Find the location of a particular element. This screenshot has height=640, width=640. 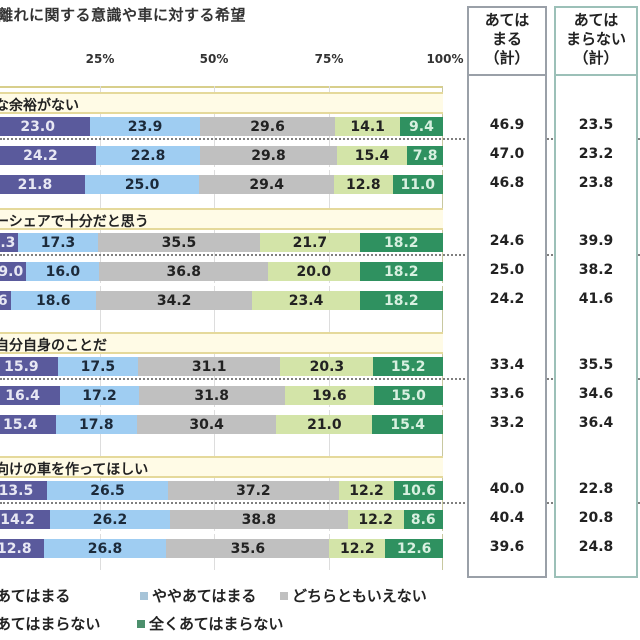

disagree-total-value: 39.9 is located at coordinates (596, 241).